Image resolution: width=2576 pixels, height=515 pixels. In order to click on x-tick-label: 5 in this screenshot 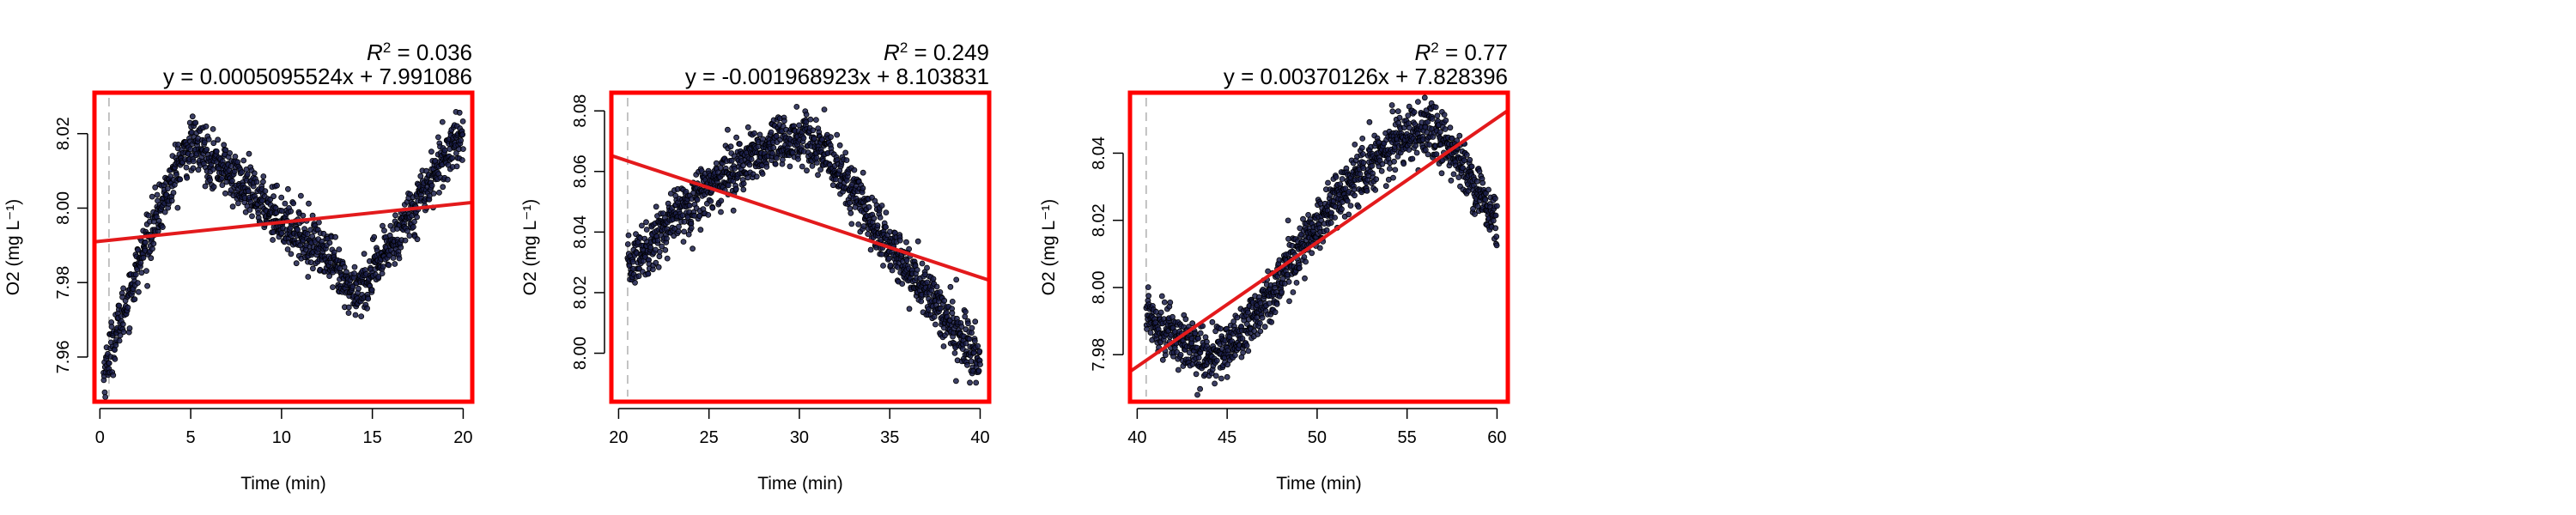, I will do `click(191, 437)`.